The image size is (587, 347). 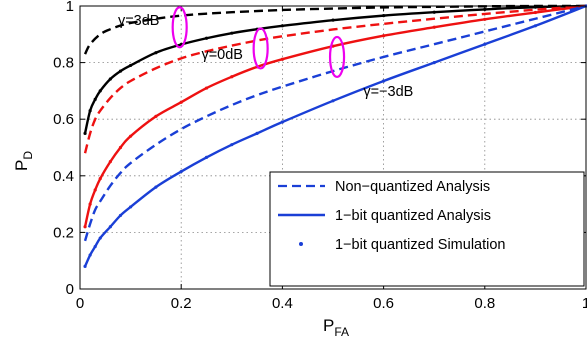 What do you see at coordinates (70, 289) in the screenshot?
I see `y-tick-label: 0` at bounding box center [70, 289].